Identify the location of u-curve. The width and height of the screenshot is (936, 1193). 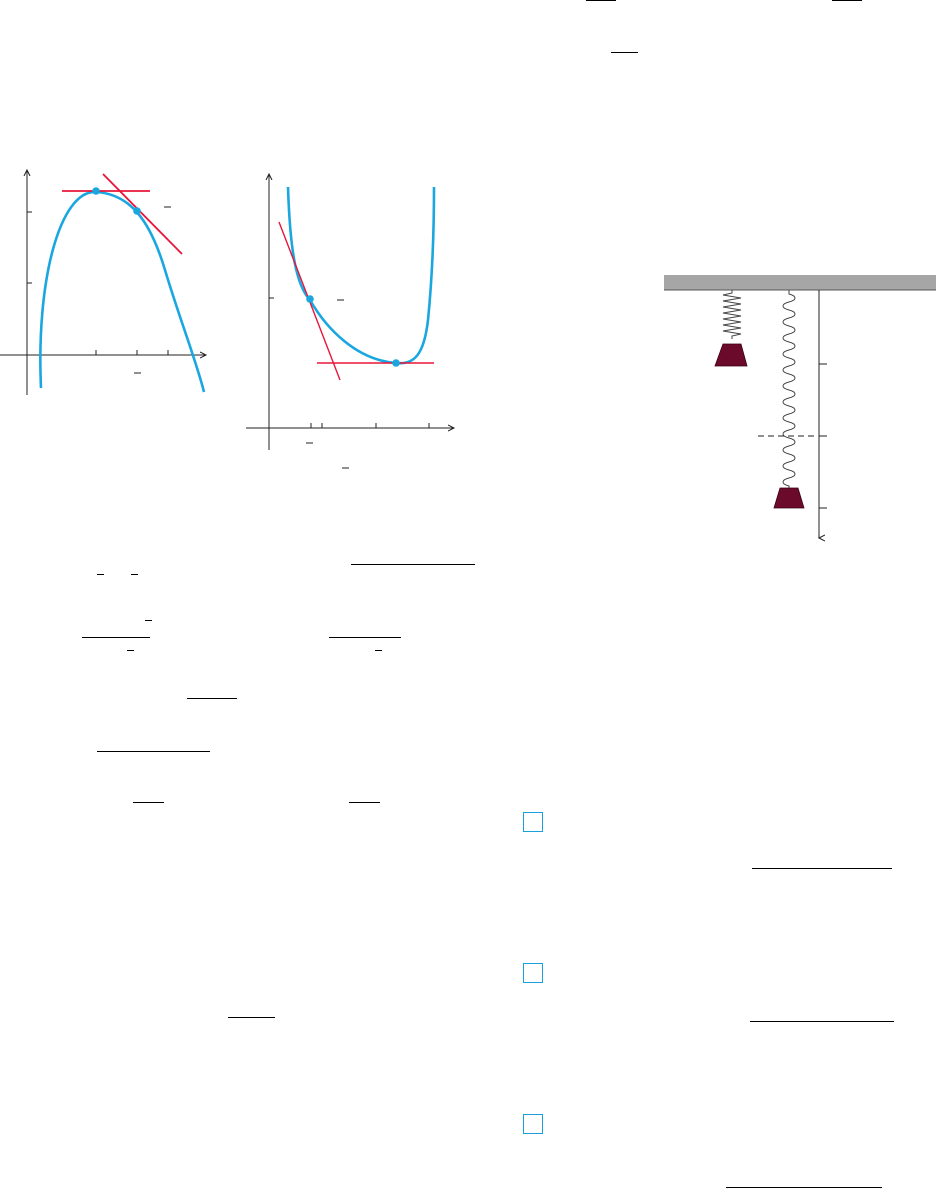
(361, 275).